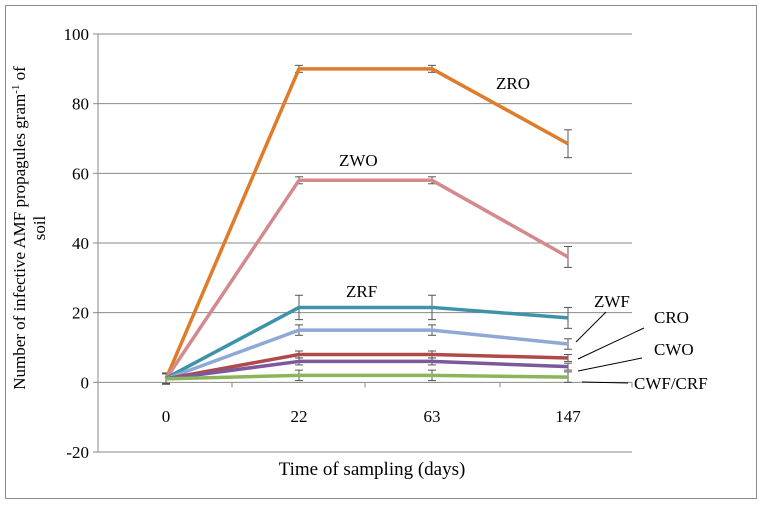 The height and width of the screenshot is (506, 764). What do you see at coordinates (674, 349) in the screenshot?
I see `series-label: CWO` at bounding box center [674, 349].